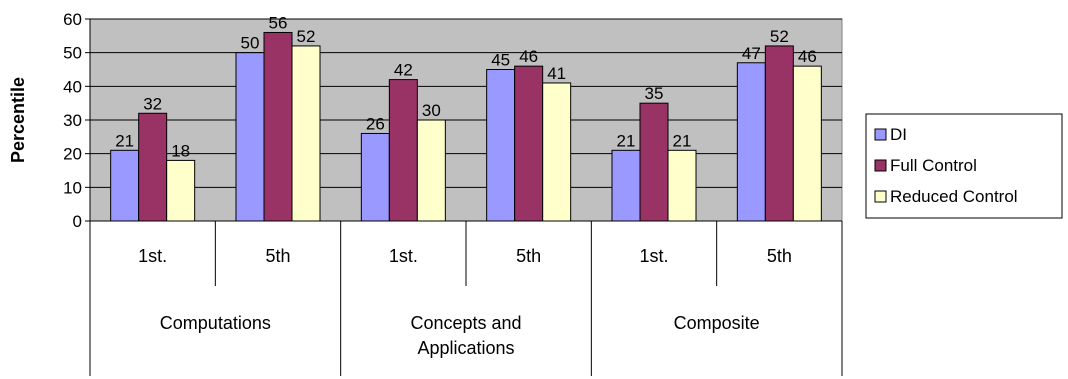 This screenshot has width=1068, height=379. Describe the element at coordinates (180, 150) in the screenshot. I see `data-label: 18` at that location.